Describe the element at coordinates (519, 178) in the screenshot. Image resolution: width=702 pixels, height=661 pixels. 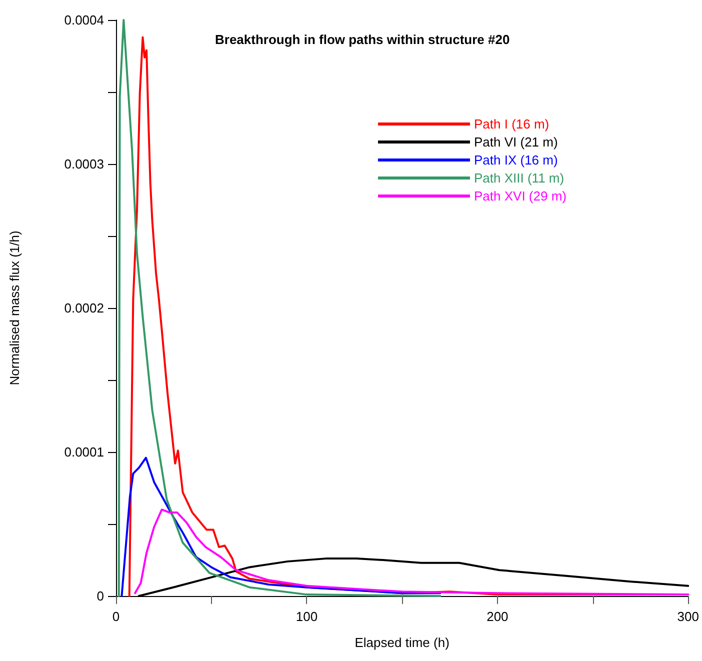
I see `text: Path XIII (11 m)` at that location.